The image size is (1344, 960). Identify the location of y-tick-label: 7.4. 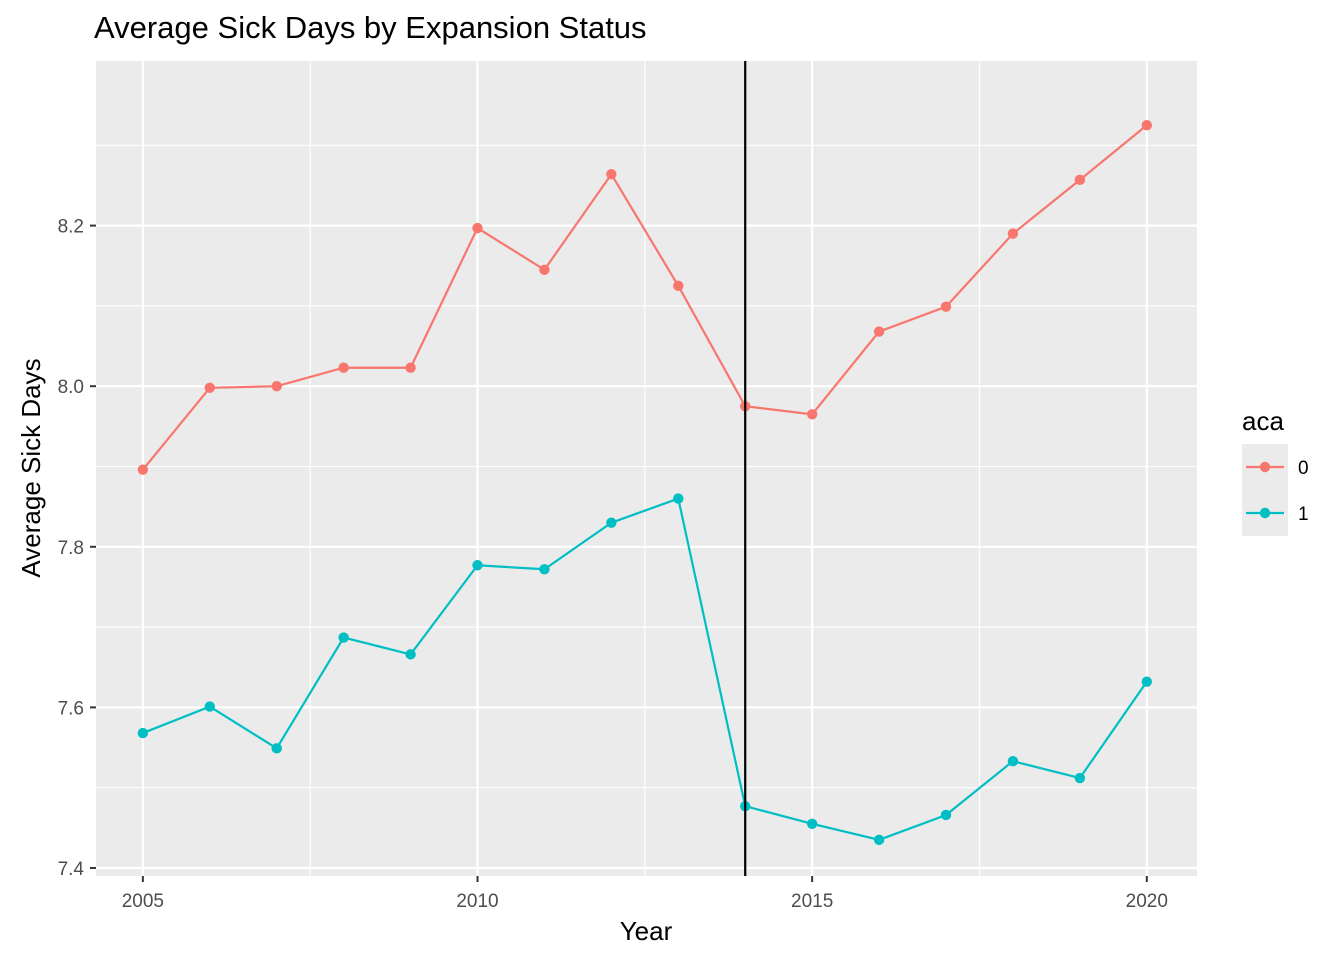
(71, 869).